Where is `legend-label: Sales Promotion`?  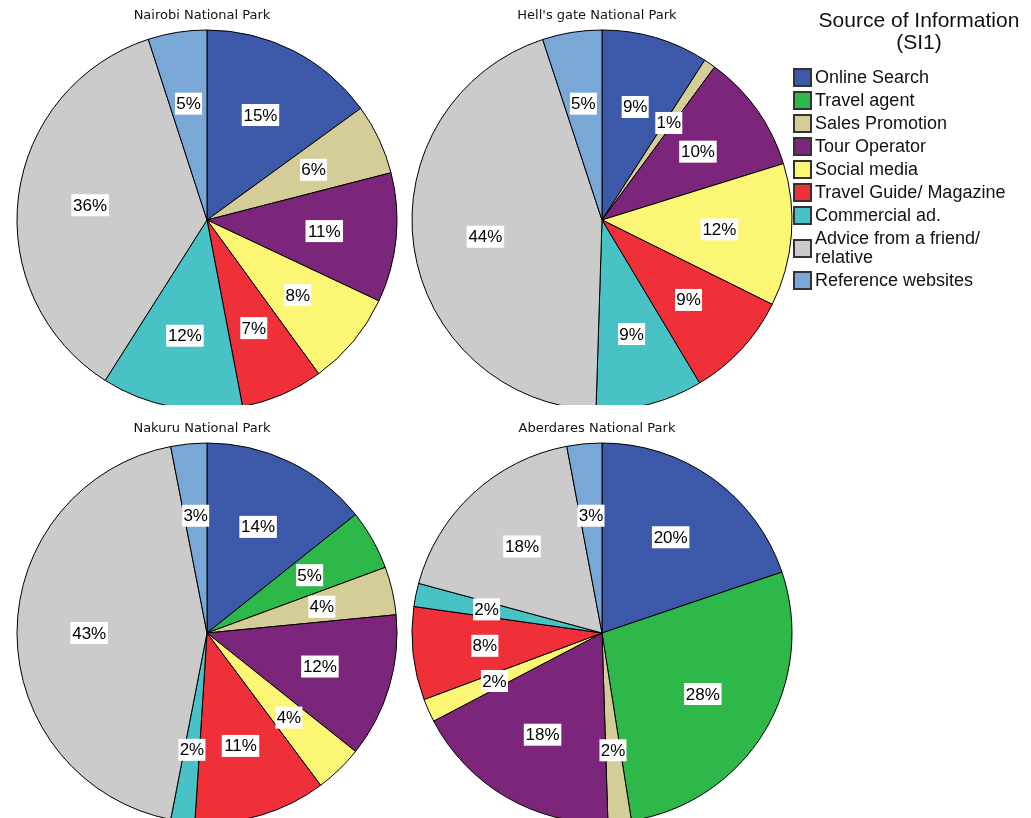 legend-label: Sales Promotion is located at coordinates (881, 123).